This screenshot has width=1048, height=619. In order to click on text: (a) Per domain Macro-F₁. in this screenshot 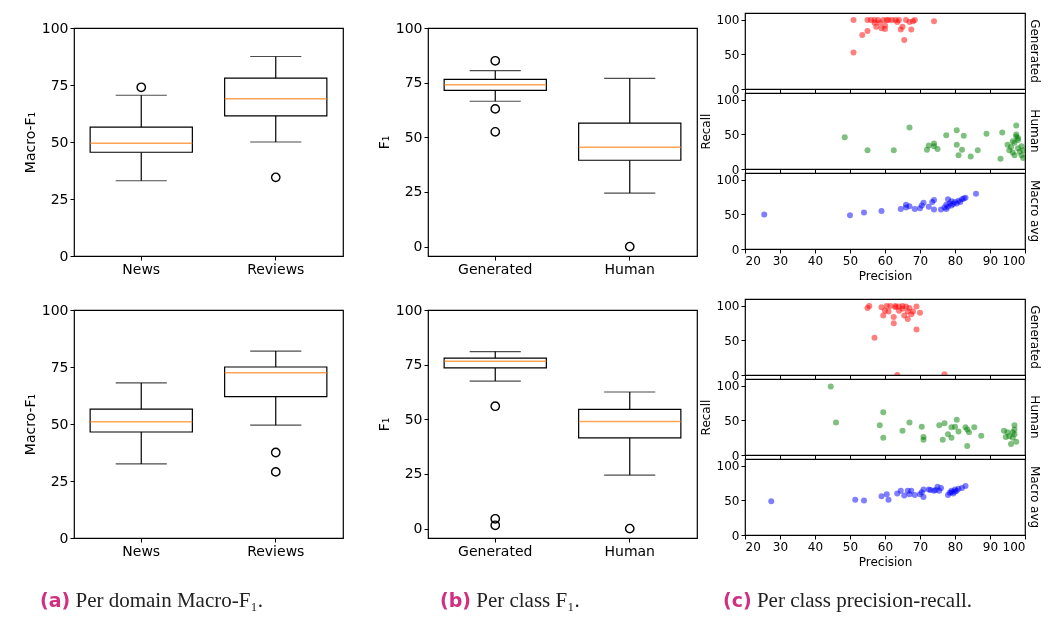, I will do `click(151, 600)`.